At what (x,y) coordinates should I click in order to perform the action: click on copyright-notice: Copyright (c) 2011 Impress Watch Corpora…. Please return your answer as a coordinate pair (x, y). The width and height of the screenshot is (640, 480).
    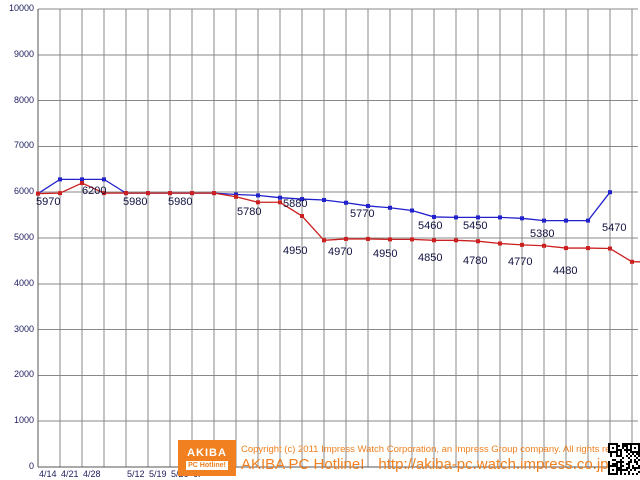
    Looking at the image, I should click on (440, 449).